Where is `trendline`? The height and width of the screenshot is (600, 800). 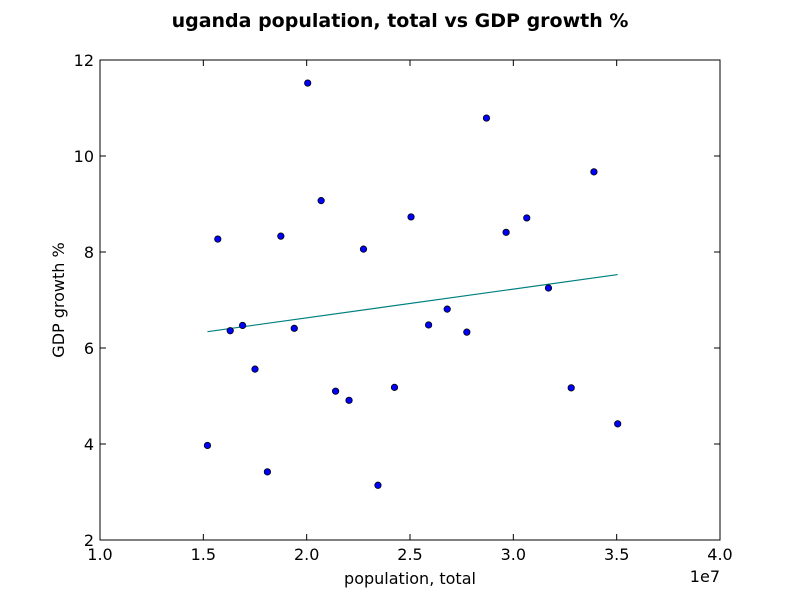
trendline is located at coordinates (412, 303).